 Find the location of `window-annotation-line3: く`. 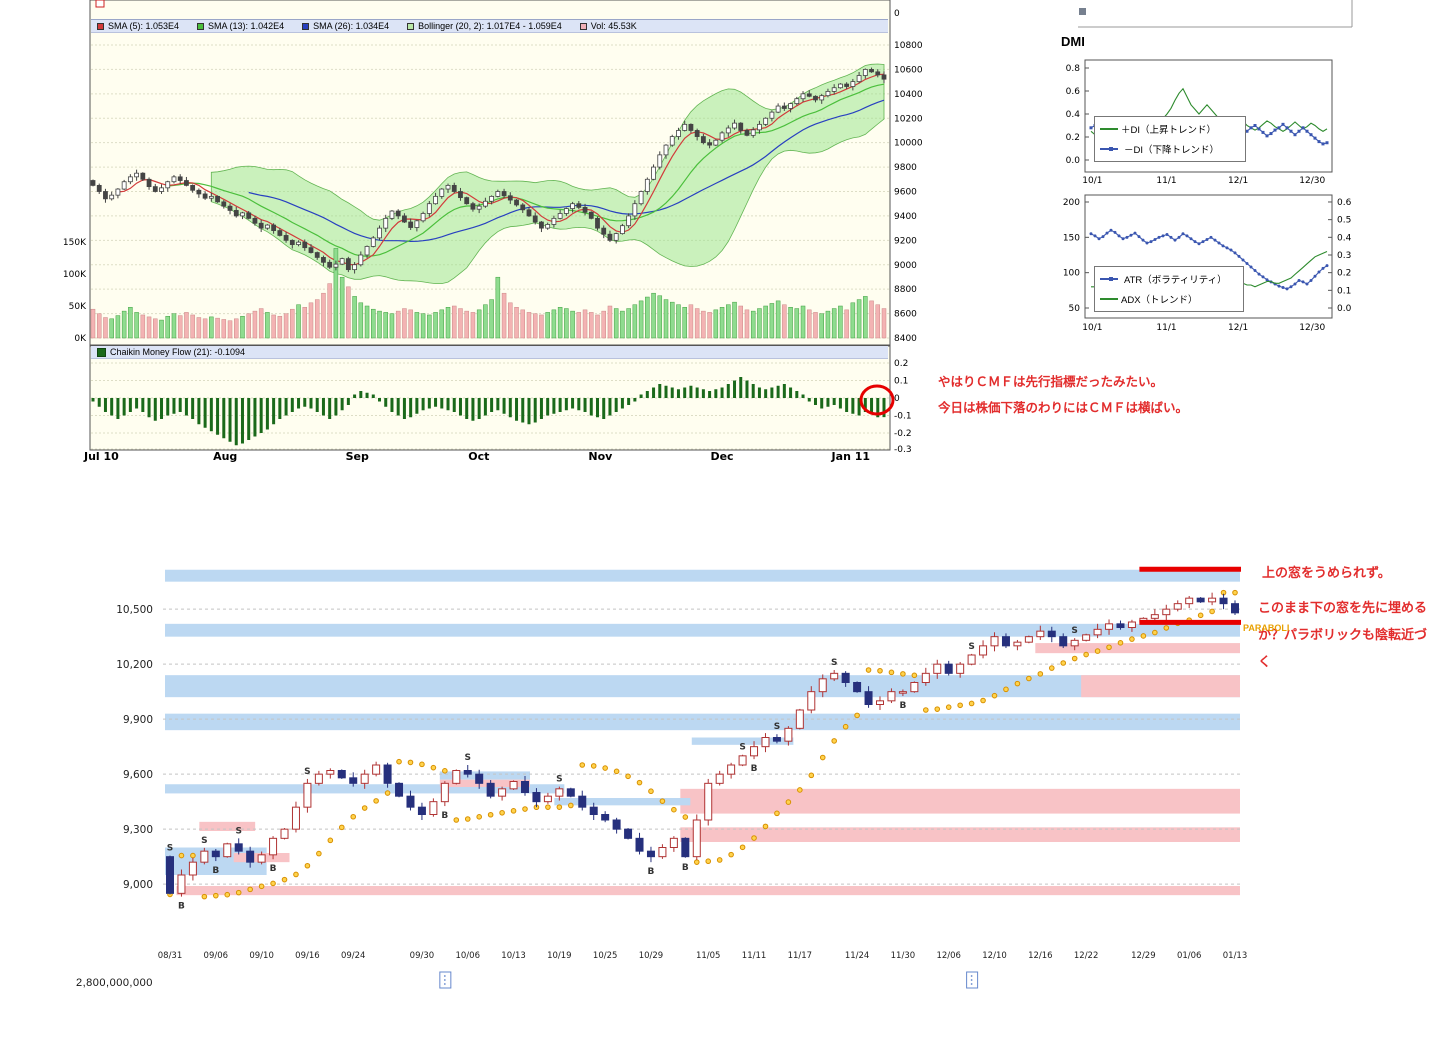

window-annotation-line3: く is located at coordinates (1265, 661).